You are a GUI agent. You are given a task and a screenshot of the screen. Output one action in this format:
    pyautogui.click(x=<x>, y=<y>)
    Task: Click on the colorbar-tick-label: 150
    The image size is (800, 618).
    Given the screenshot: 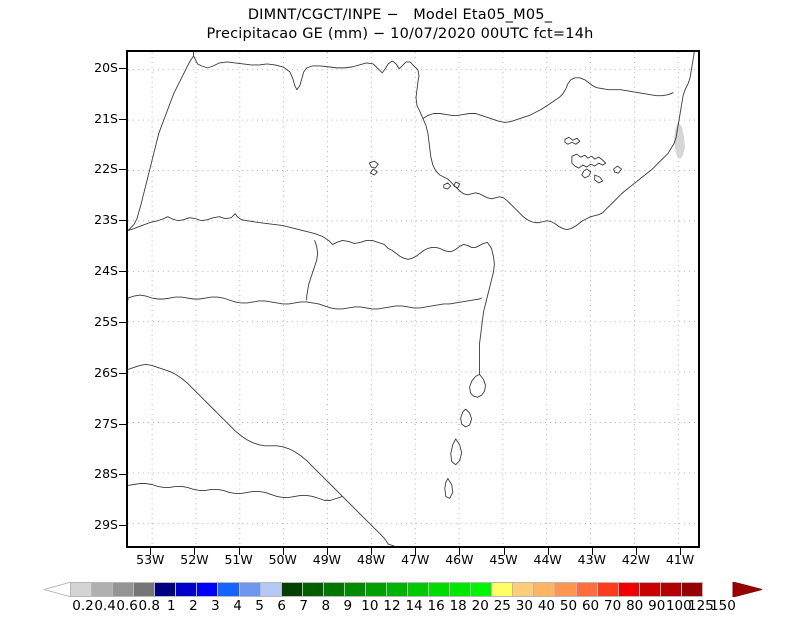 What is the action you would take?
    pyautogui.click(x=723, y=606)
    